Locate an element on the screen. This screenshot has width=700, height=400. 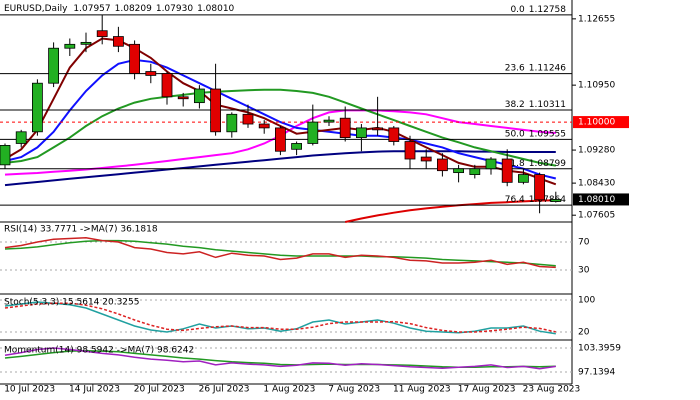
fib-ratio: 76.4 is located at coordinates (515, 200).